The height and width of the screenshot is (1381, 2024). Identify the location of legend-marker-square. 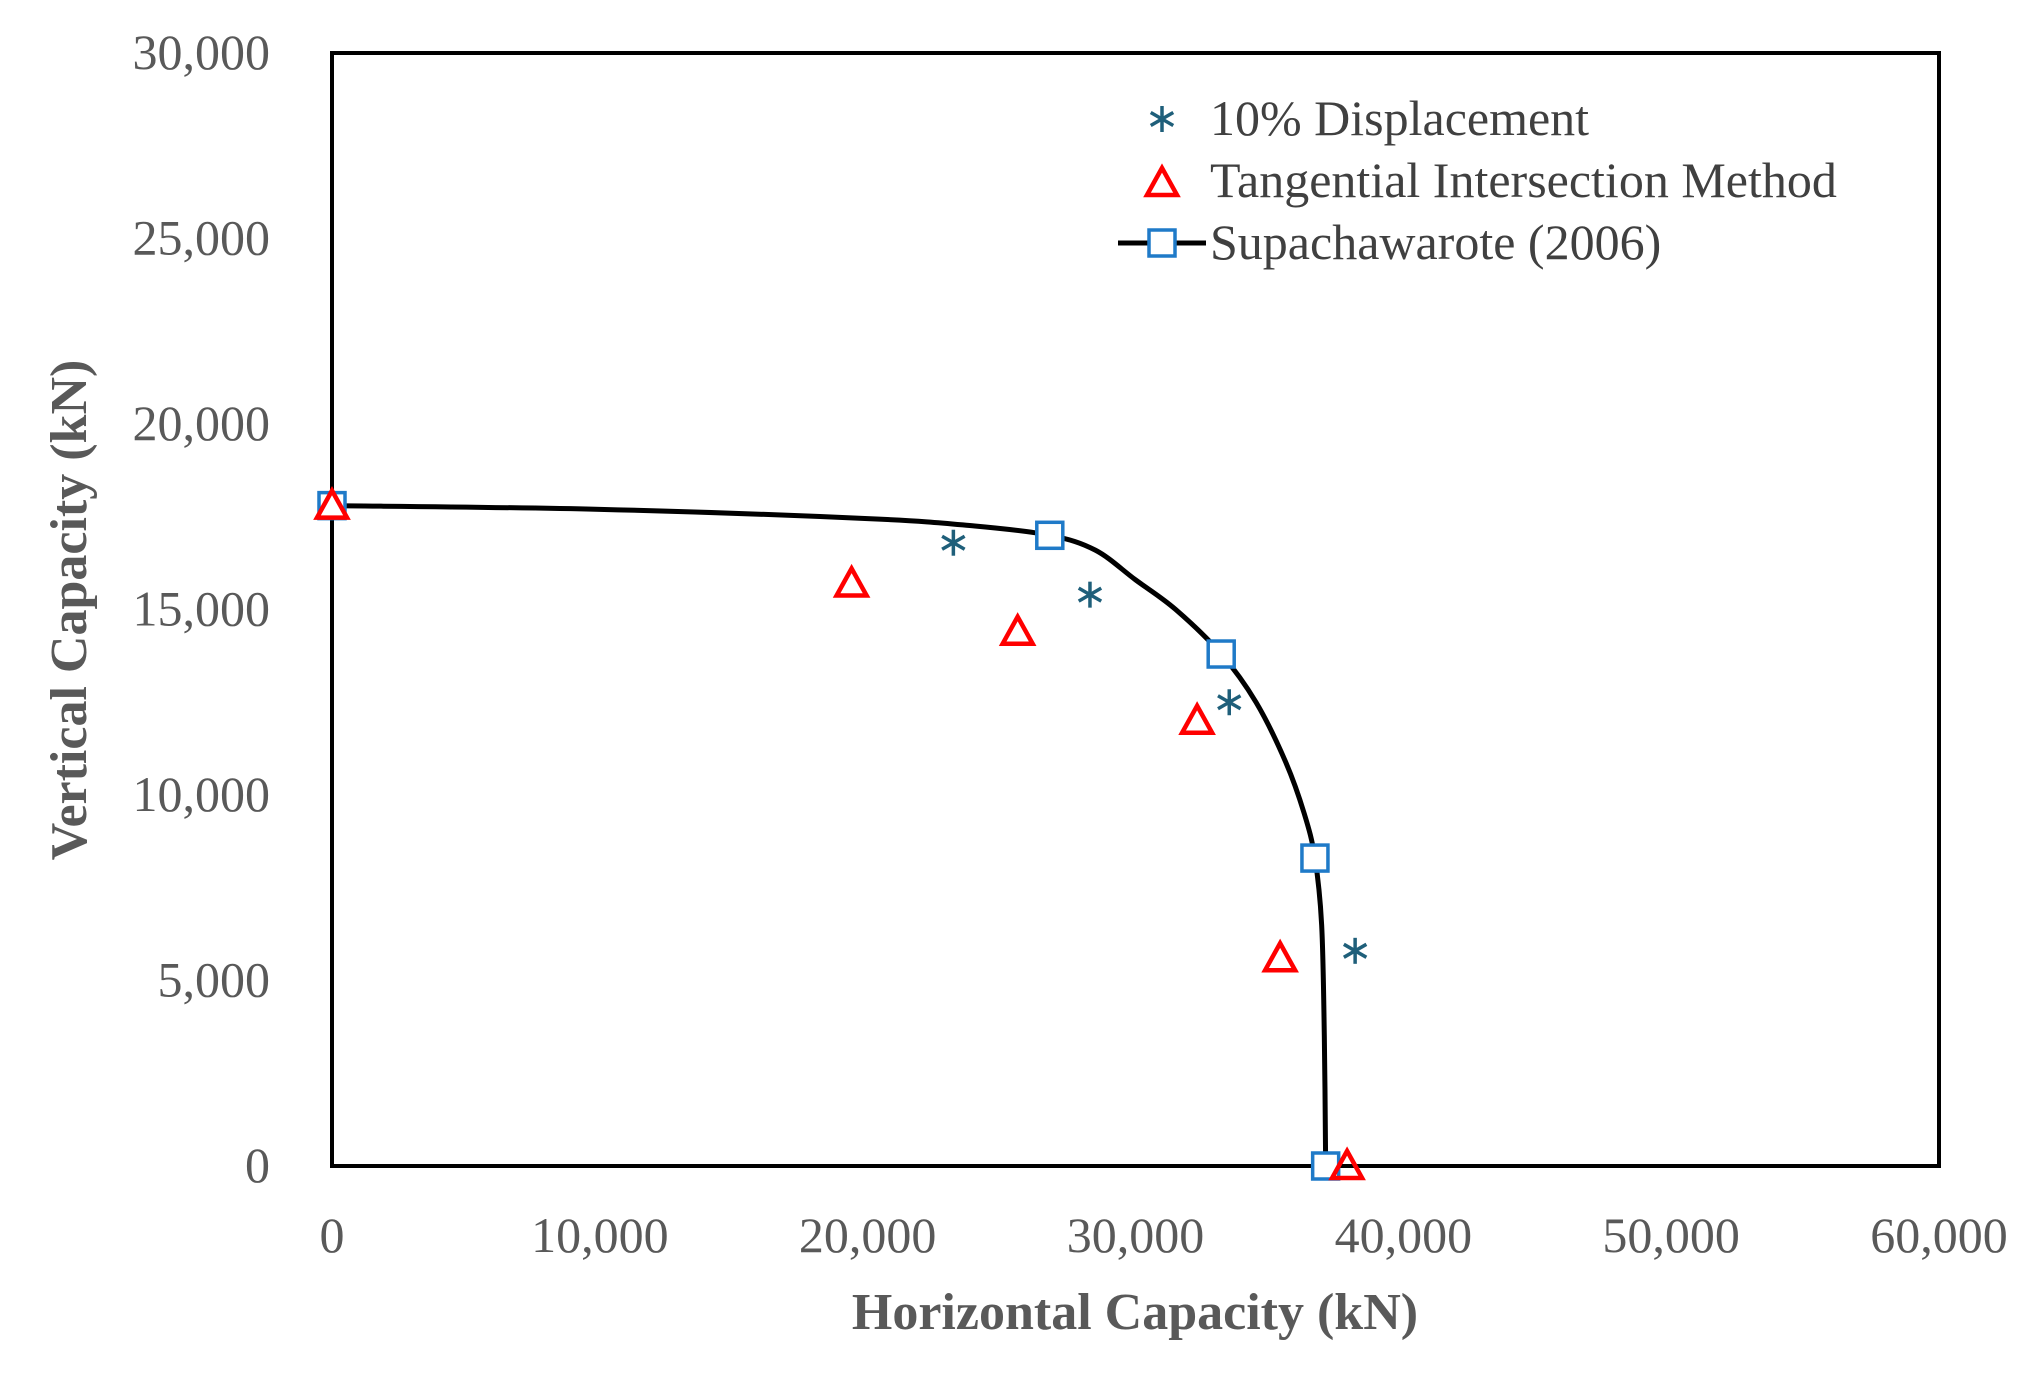
(1162, 243).